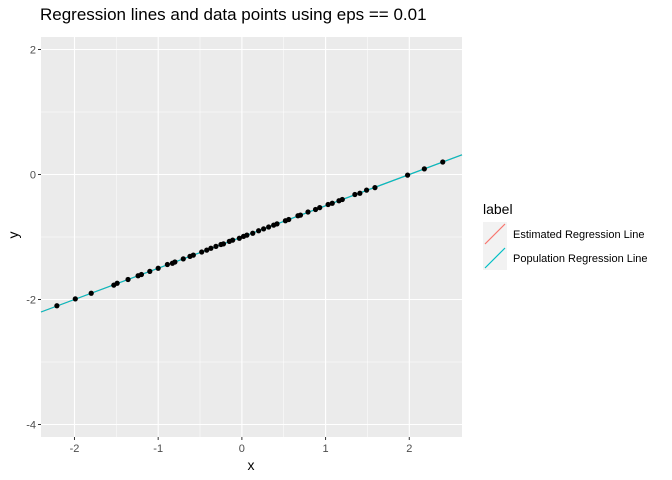 The width and height of the screenshot is (672, 480). Describe the element at coordinates (326, 449) in the screenshot. I see `x-tick-label: 1` at that location.